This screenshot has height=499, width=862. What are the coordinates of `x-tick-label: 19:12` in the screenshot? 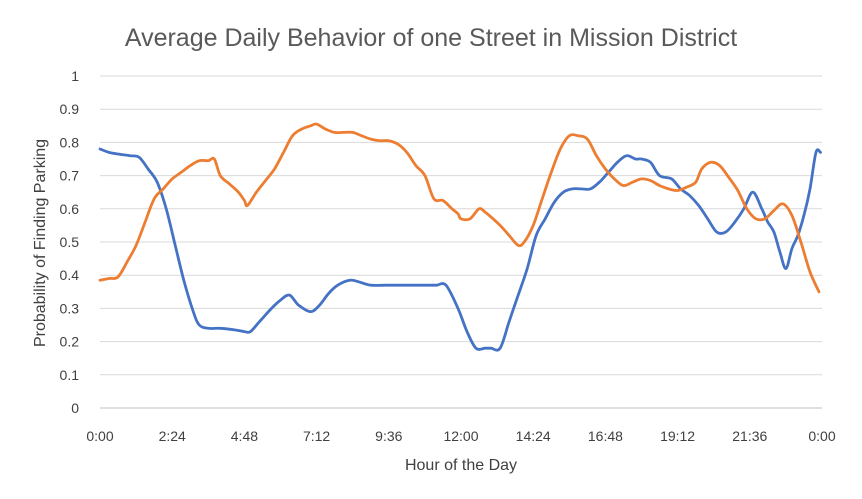 It's located at (677, 436).